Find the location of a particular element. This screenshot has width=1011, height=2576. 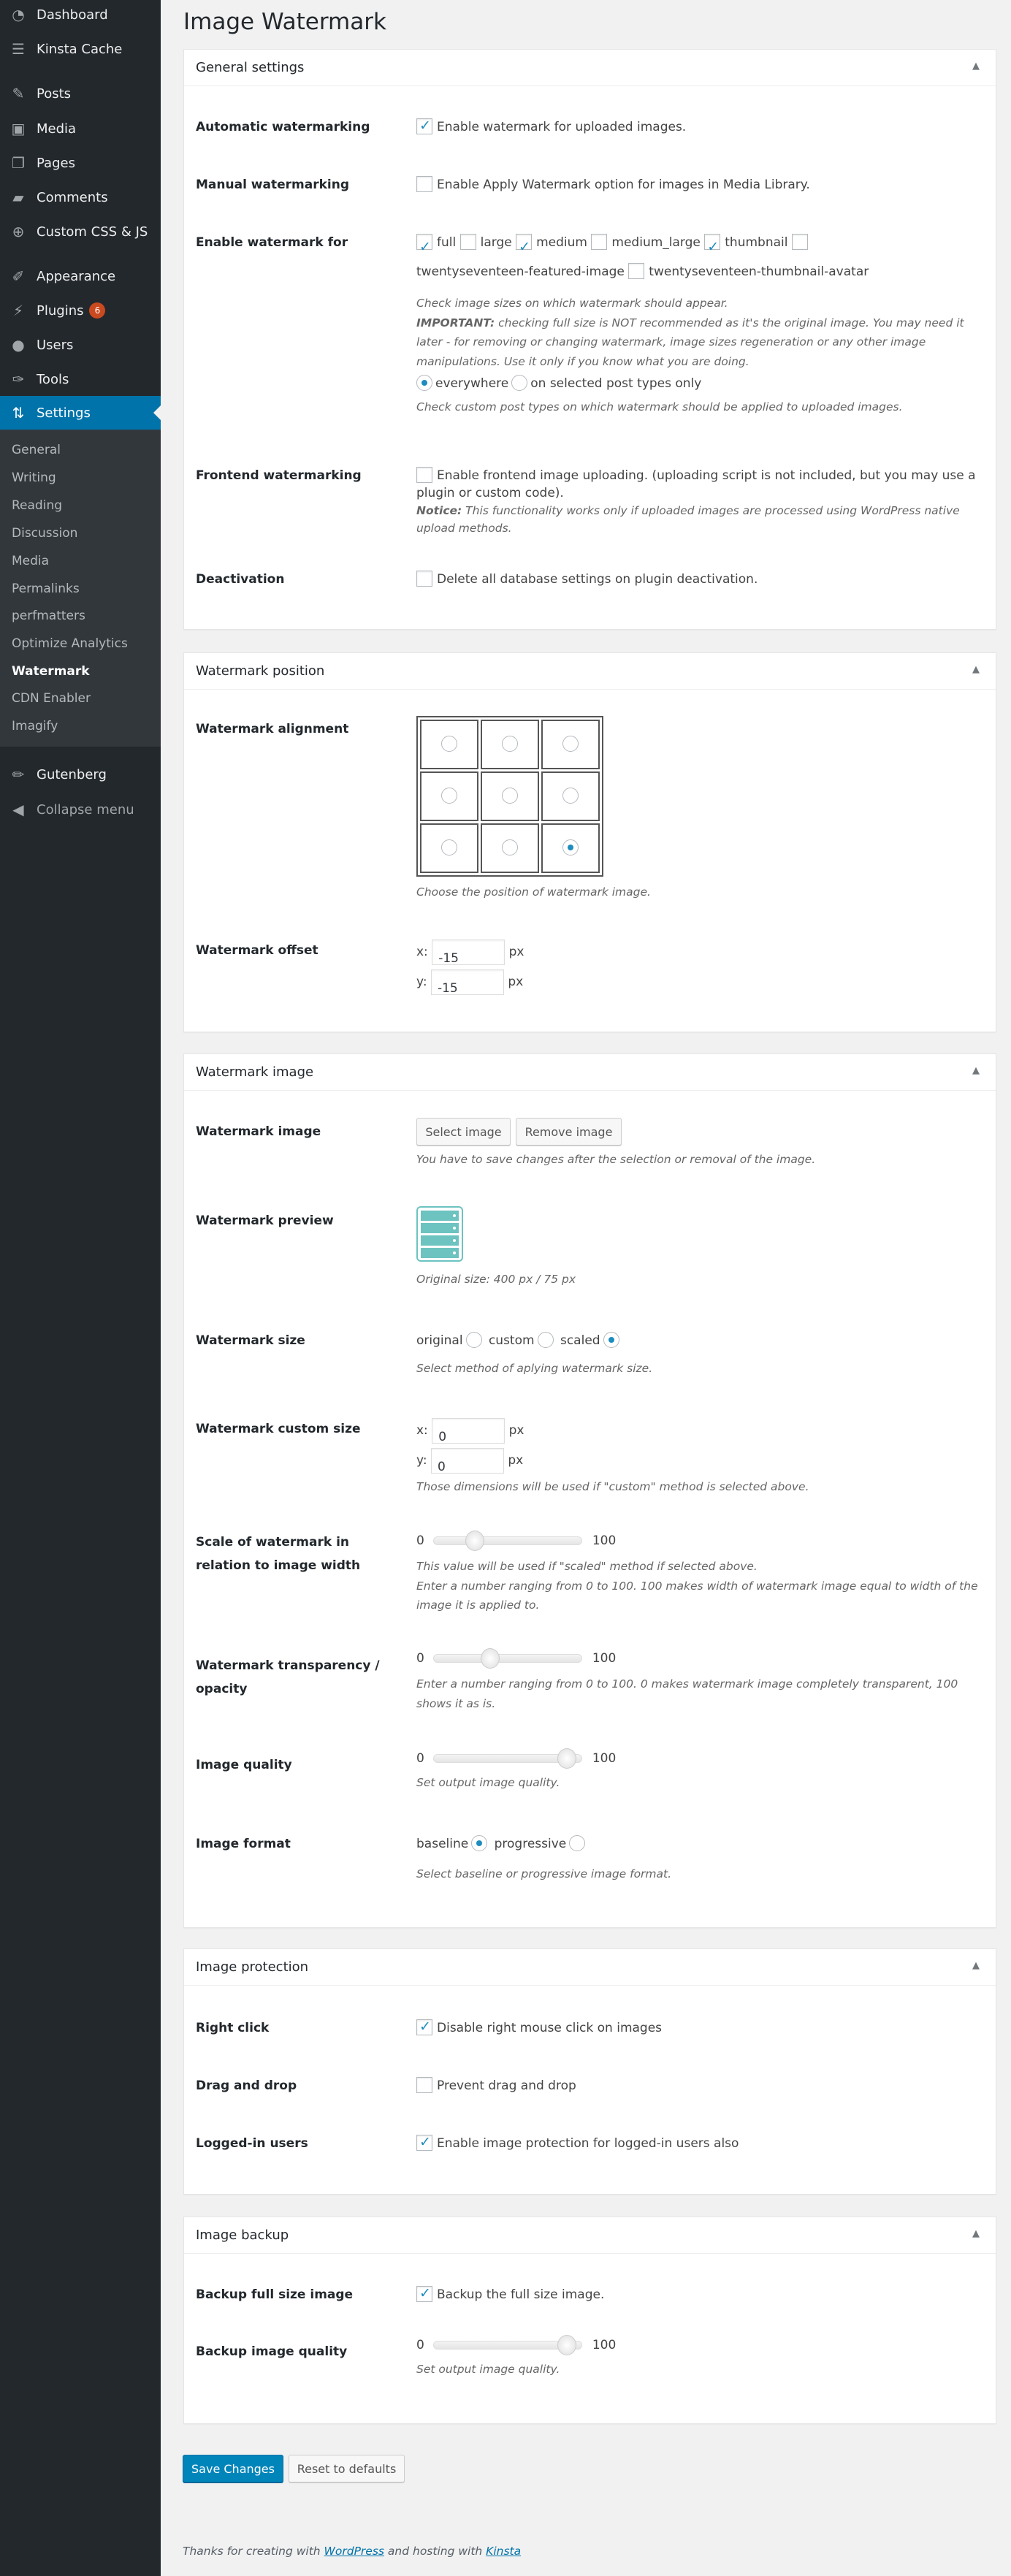

right-click-checkbox is located at coordinates (424, 2026).